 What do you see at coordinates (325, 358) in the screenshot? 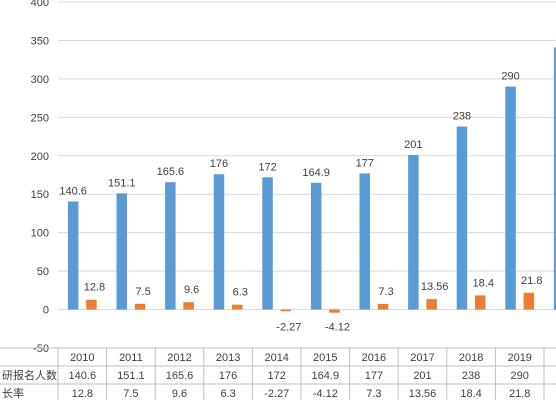
I see `x-category-label: 2015` at bounding box center [325, 358].